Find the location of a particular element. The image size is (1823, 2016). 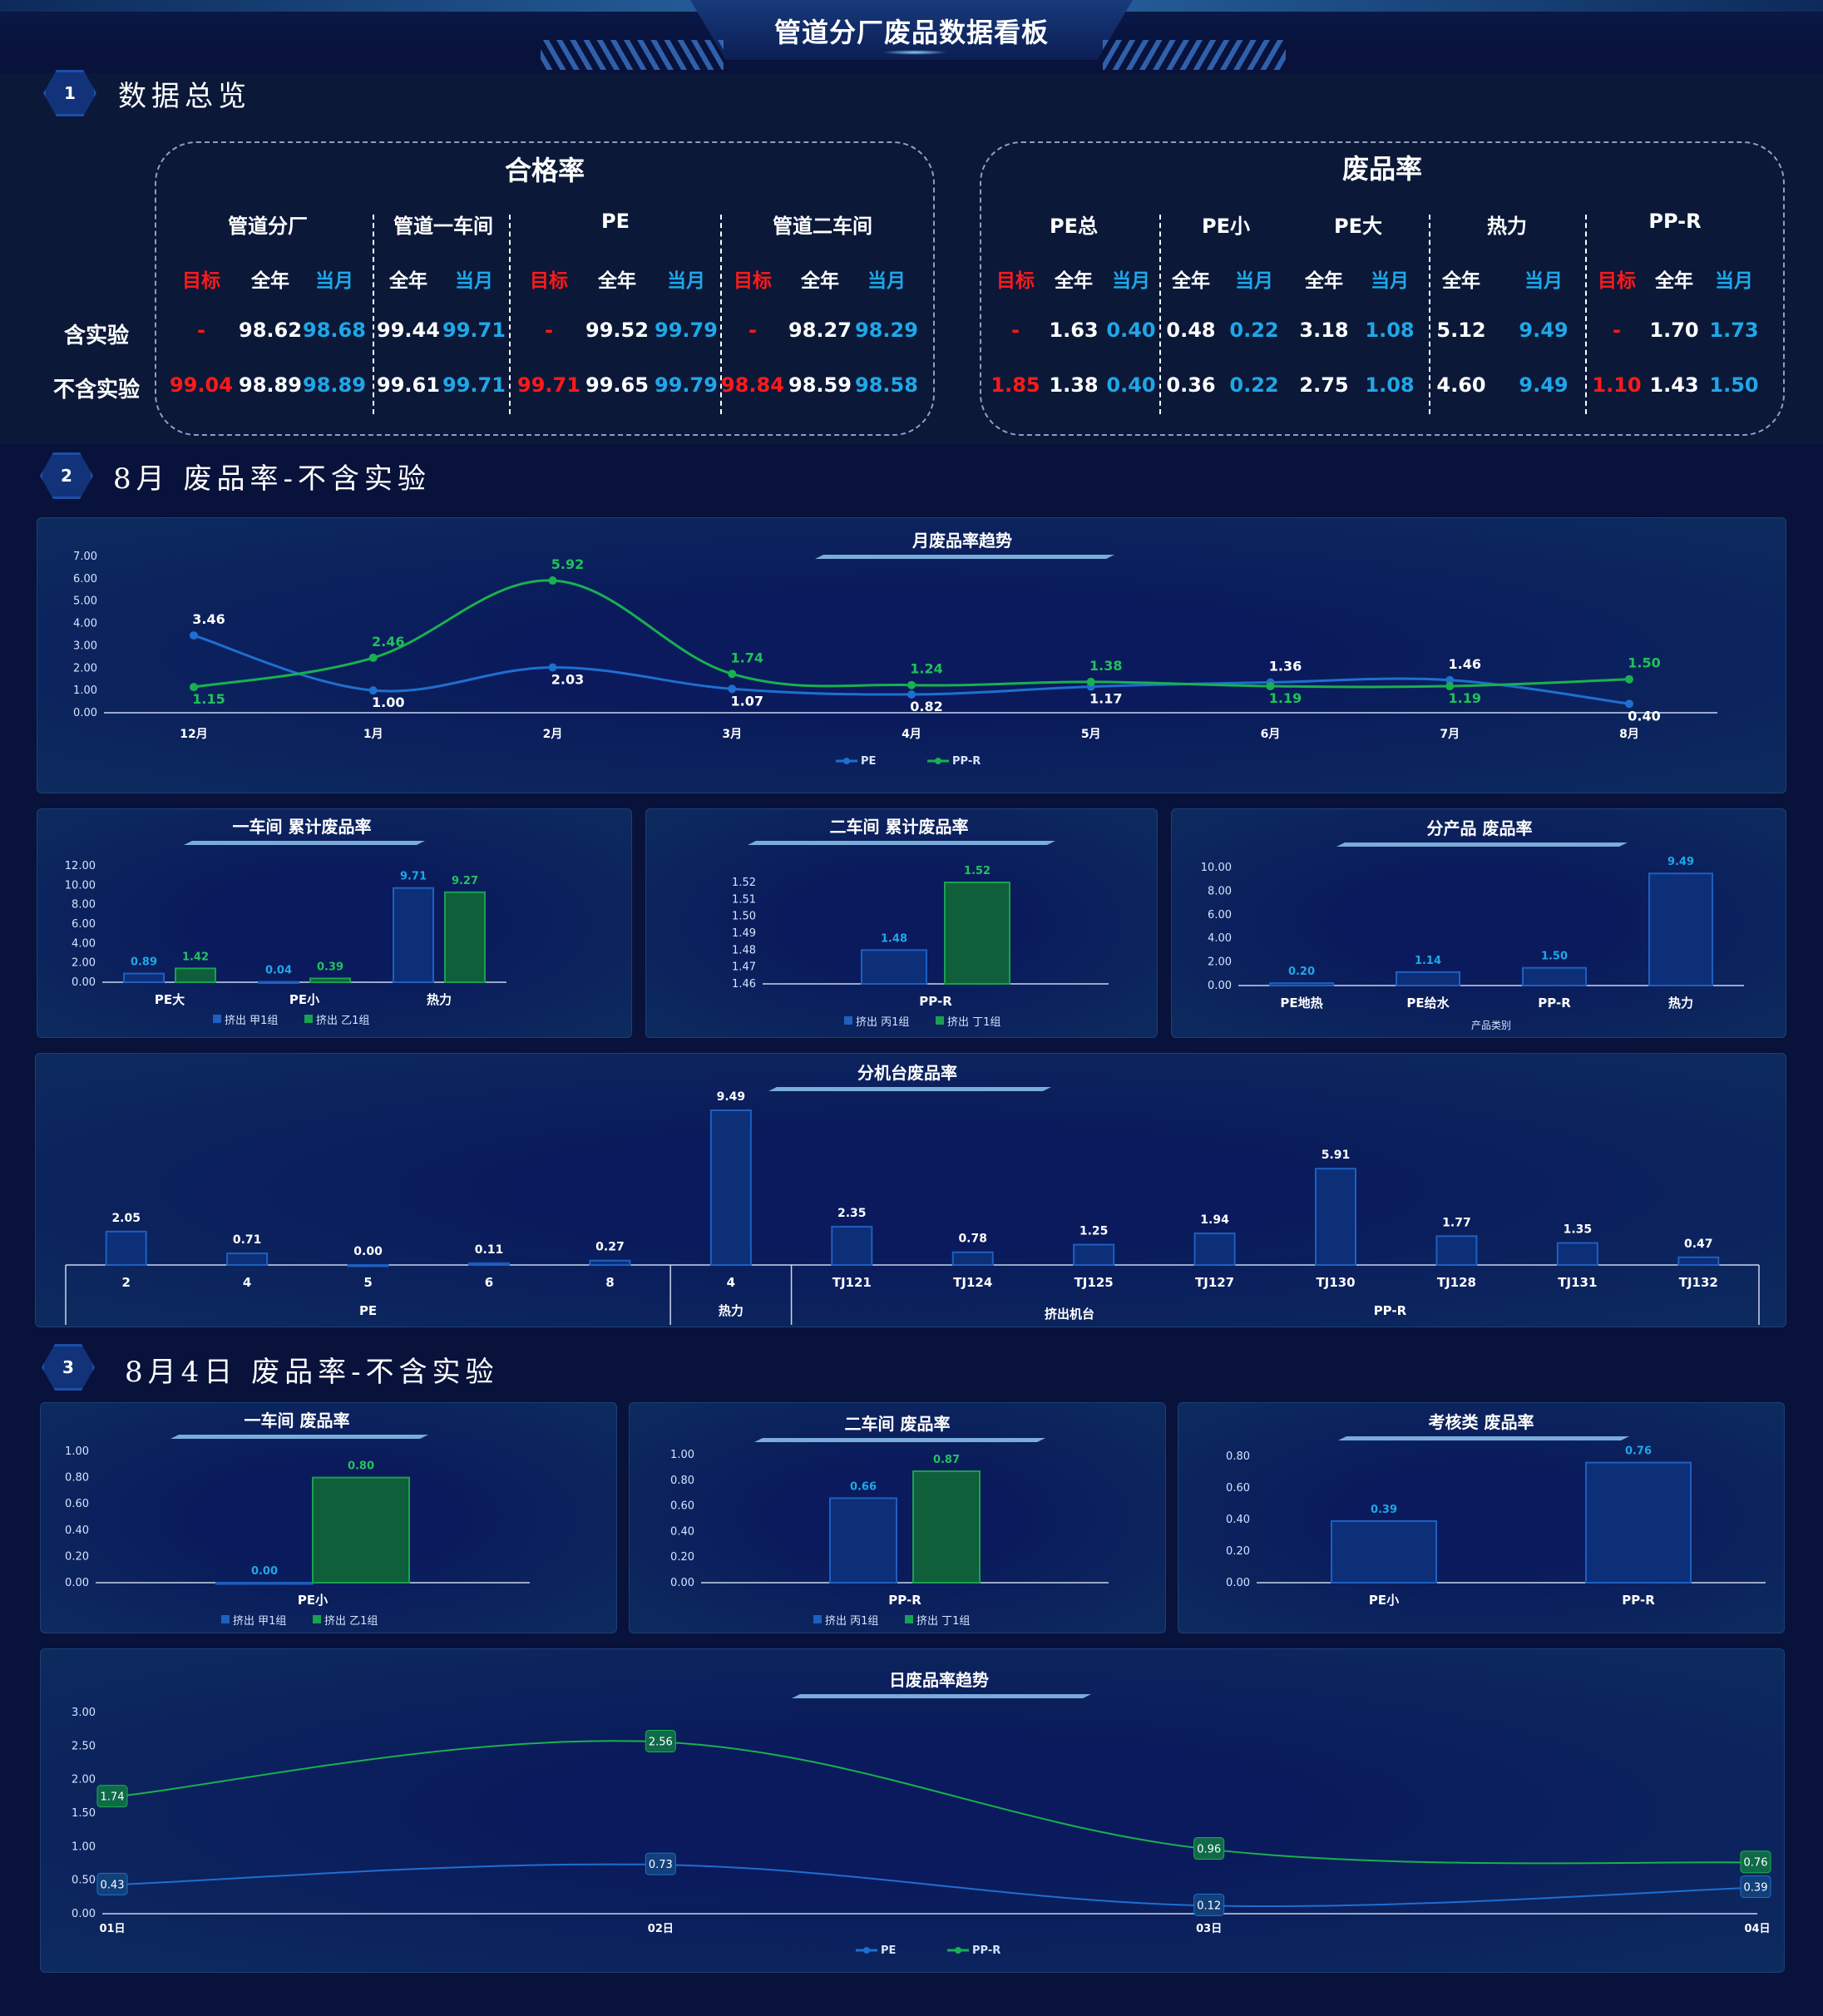

bar-value-label: 0.80 is located at coordinates (361, 1466).